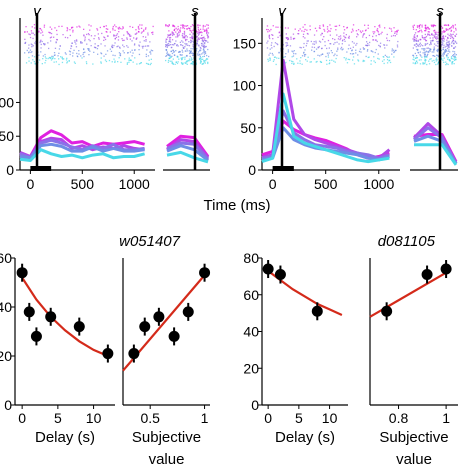 This screenshot has width=474, height=474. Describe the element at coordinates (188, 312) in the screenshot. I see `data-point` at that location.